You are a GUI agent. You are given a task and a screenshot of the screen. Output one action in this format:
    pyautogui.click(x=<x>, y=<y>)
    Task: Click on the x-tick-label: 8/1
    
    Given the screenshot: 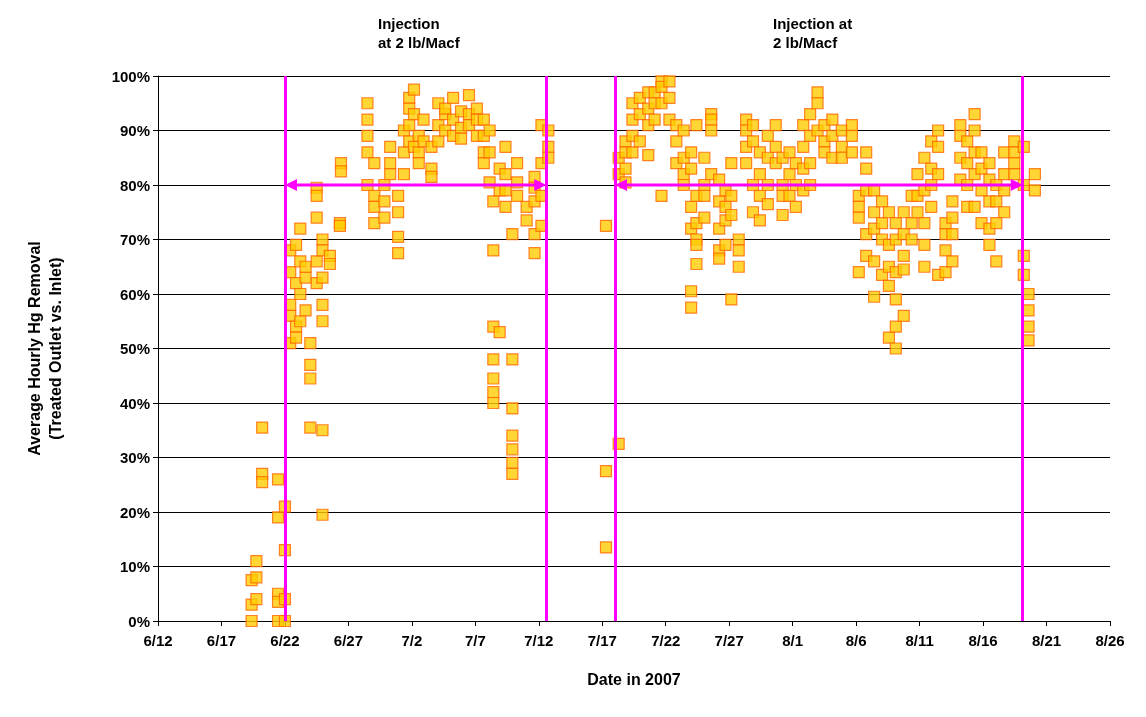 What is the action you would take?
    pyautogui.click(x=793, y=640)
    